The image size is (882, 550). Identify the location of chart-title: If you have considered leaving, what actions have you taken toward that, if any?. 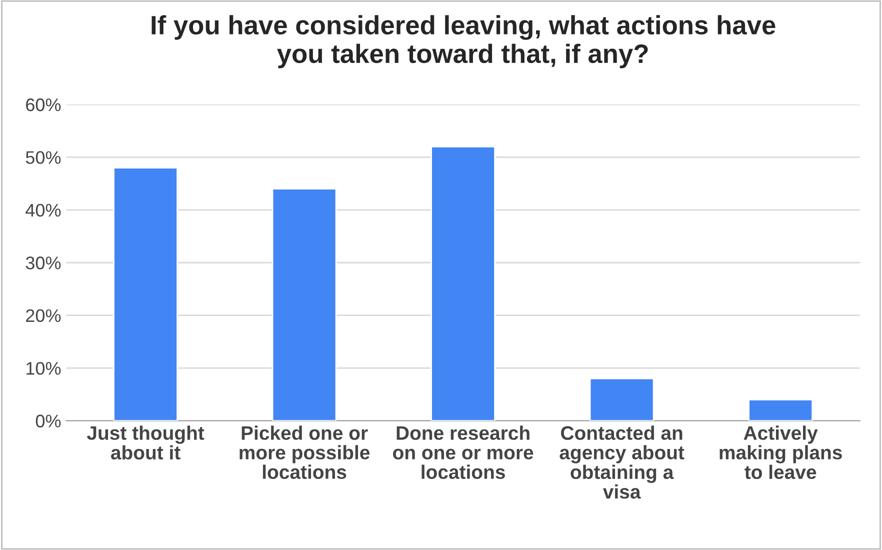
(464, 41).